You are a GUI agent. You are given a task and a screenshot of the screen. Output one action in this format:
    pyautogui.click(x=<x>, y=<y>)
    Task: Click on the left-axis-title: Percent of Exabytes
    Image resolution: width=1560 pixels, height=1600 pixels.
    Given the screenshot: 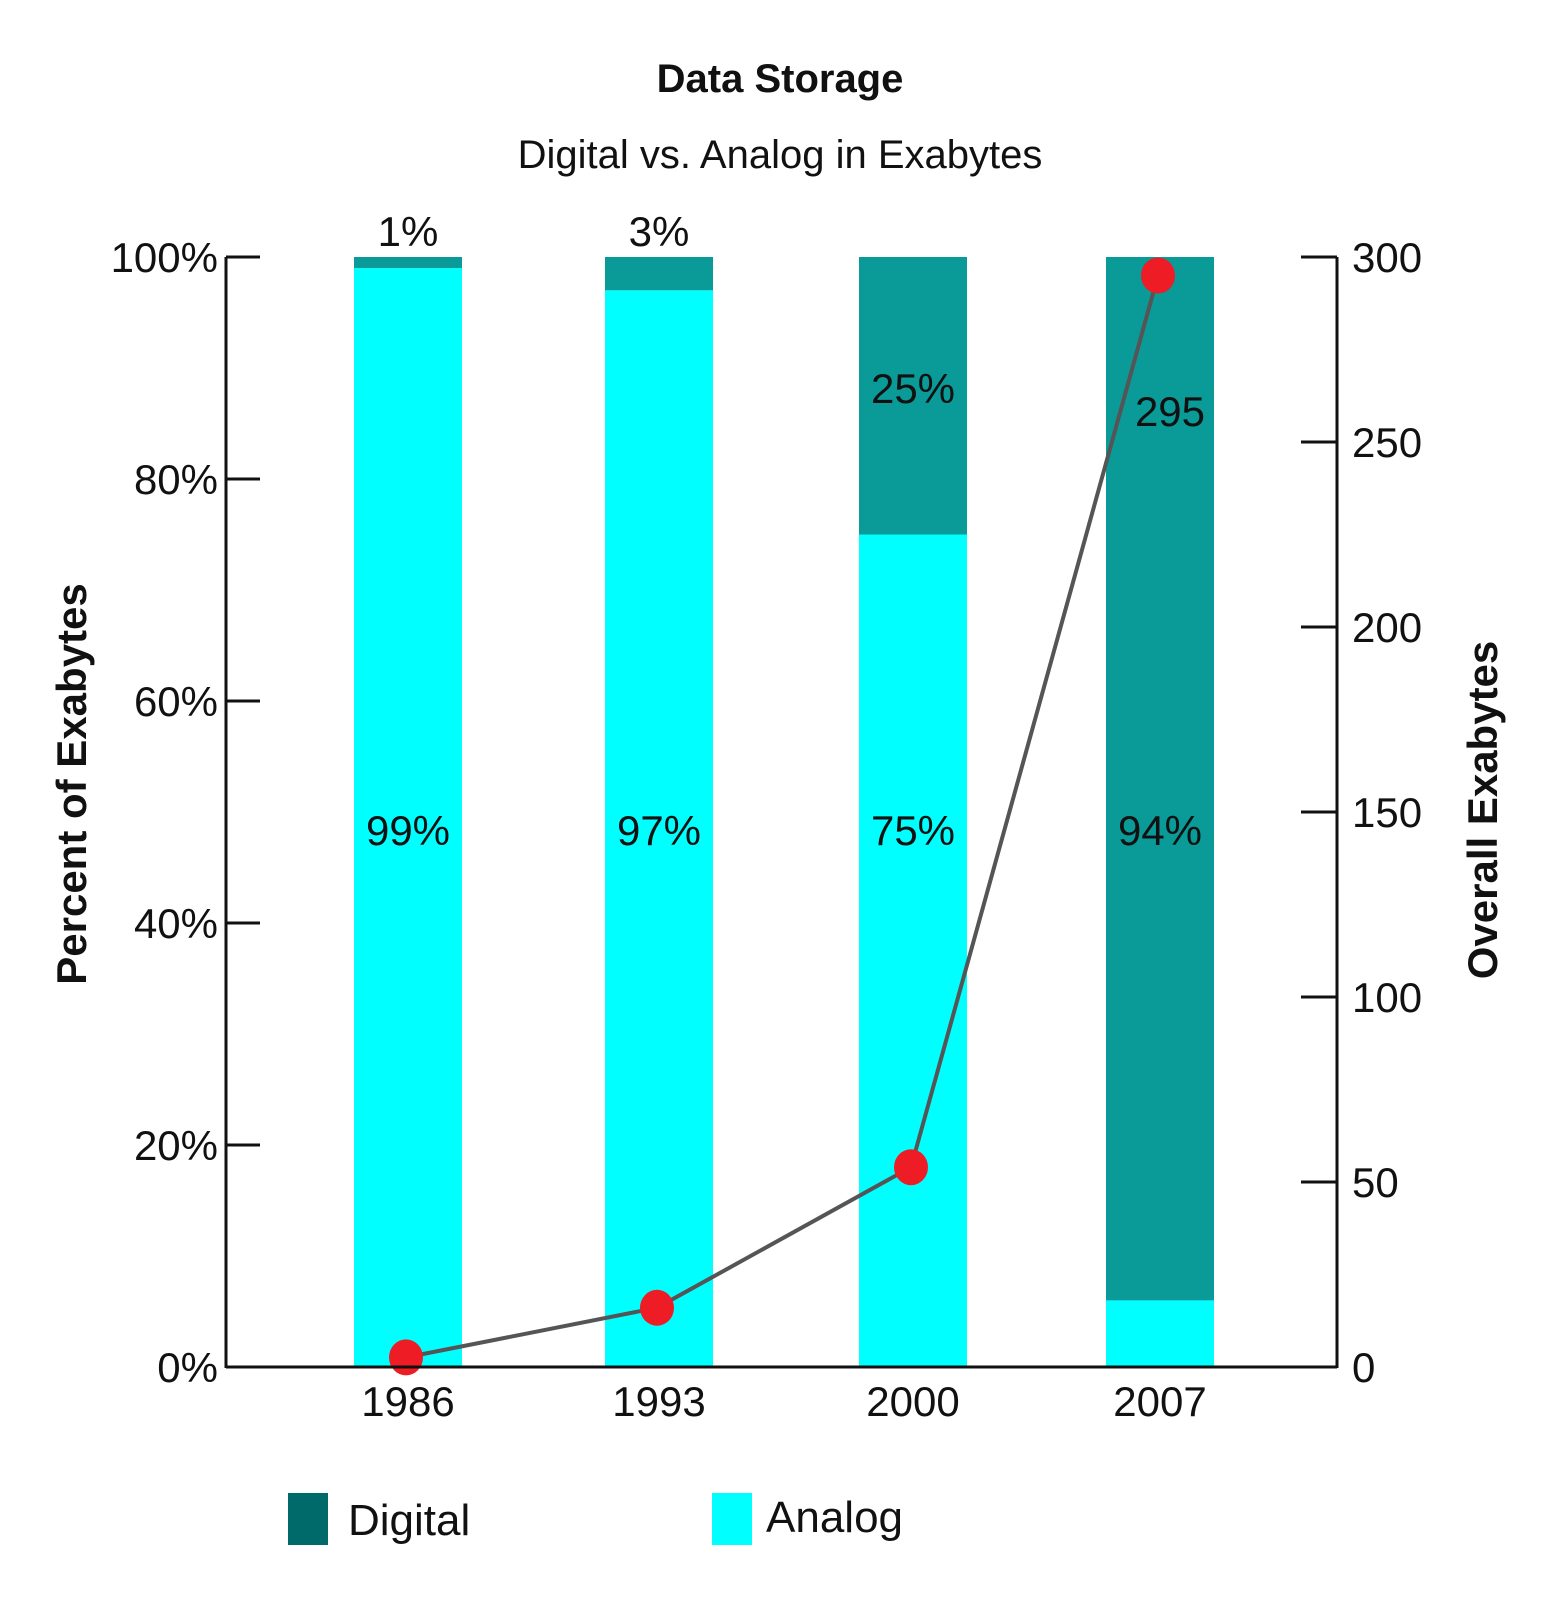 What is the action you would take?
    pyautogui.click(x=71, y=784)
    